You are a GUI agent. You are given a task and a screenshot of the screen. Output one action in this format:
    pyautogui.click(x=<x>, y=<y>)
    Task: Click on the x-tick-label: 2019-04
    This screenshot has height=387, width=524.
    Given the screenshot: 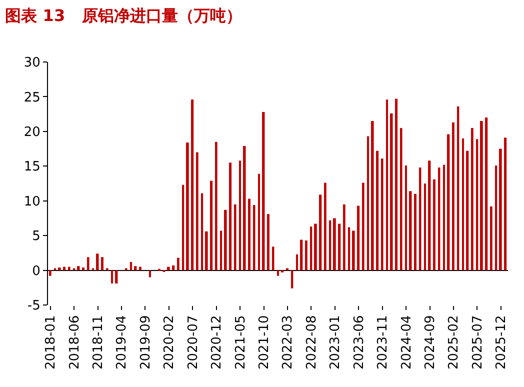 What is the action you would take?
    pyautogui.click(x=122, y=342)
    